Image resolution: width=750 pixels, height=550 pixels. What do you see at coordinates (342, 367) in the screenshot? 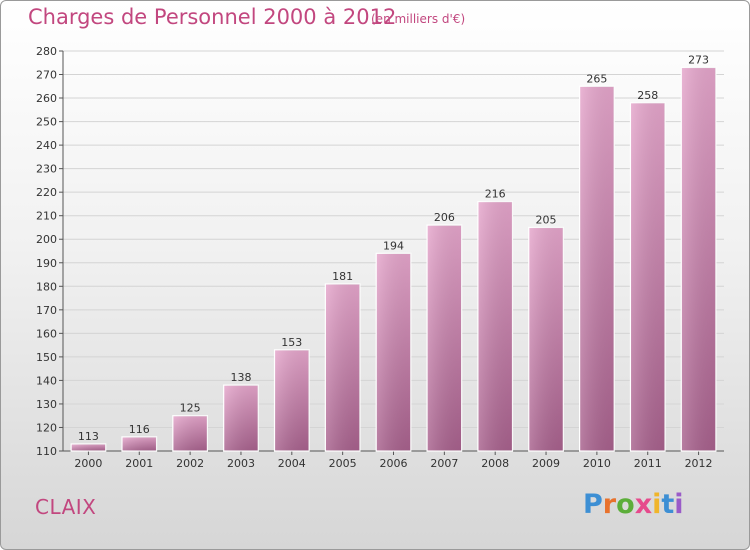
I see `bar-shade-2005` at bounding box center [342, 367].